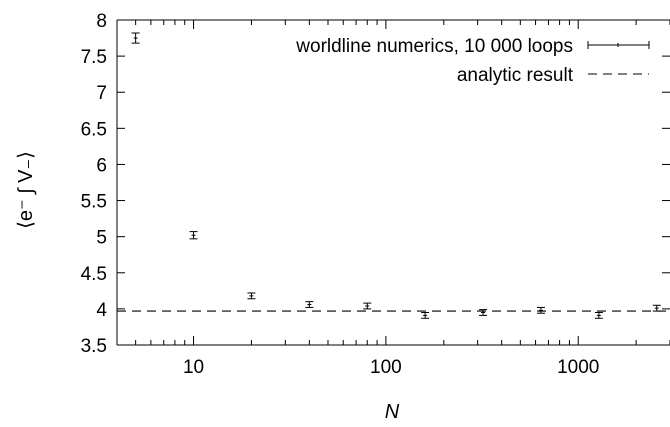 The height and width of the screenshot is (427, 670). Describe the element at coordinates (101, 238) in the screenshot. I see `y-tick-label: 5` at that location.